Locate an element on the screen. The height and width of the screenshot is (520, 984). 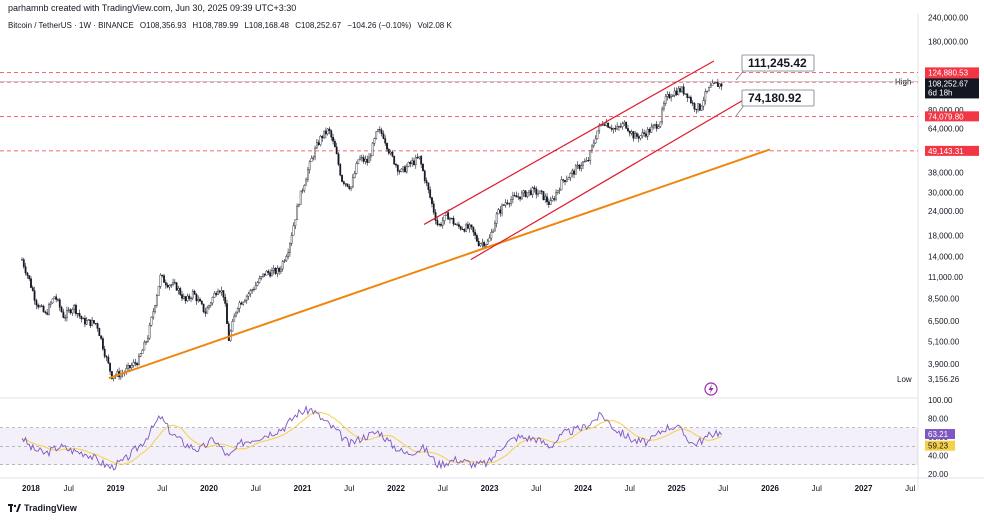
lightning-icon is located at coordinates (711, 389).